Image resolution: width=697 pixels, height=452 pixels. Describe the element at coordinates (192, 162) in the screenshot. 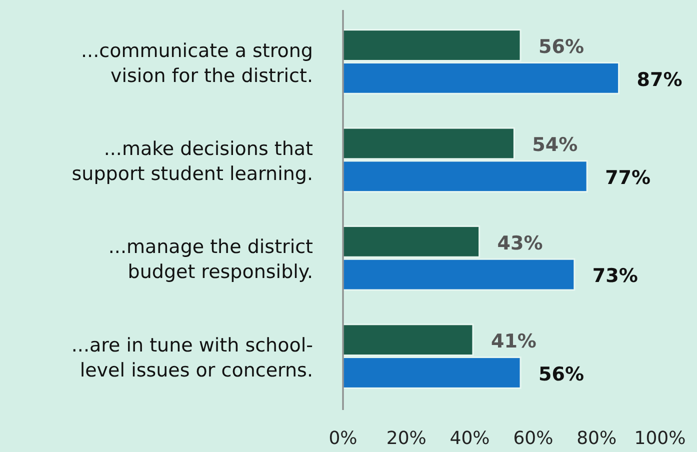

I see `y-tick-label: ...make decisions that support student learning.` at that location.